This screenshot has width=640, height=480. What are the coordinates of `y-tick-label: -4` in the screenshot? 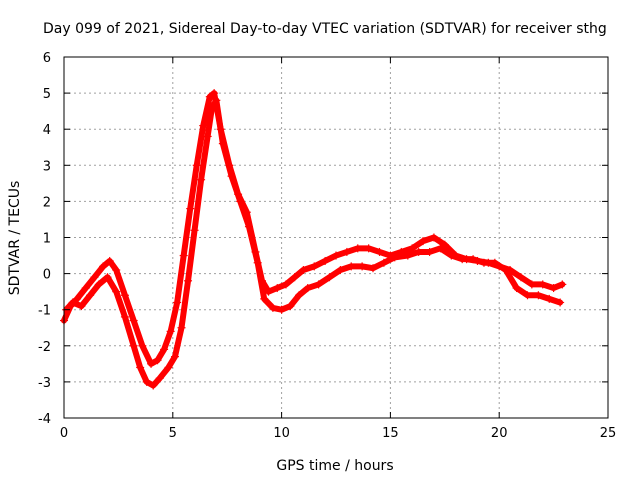 It's located at (44, 419).